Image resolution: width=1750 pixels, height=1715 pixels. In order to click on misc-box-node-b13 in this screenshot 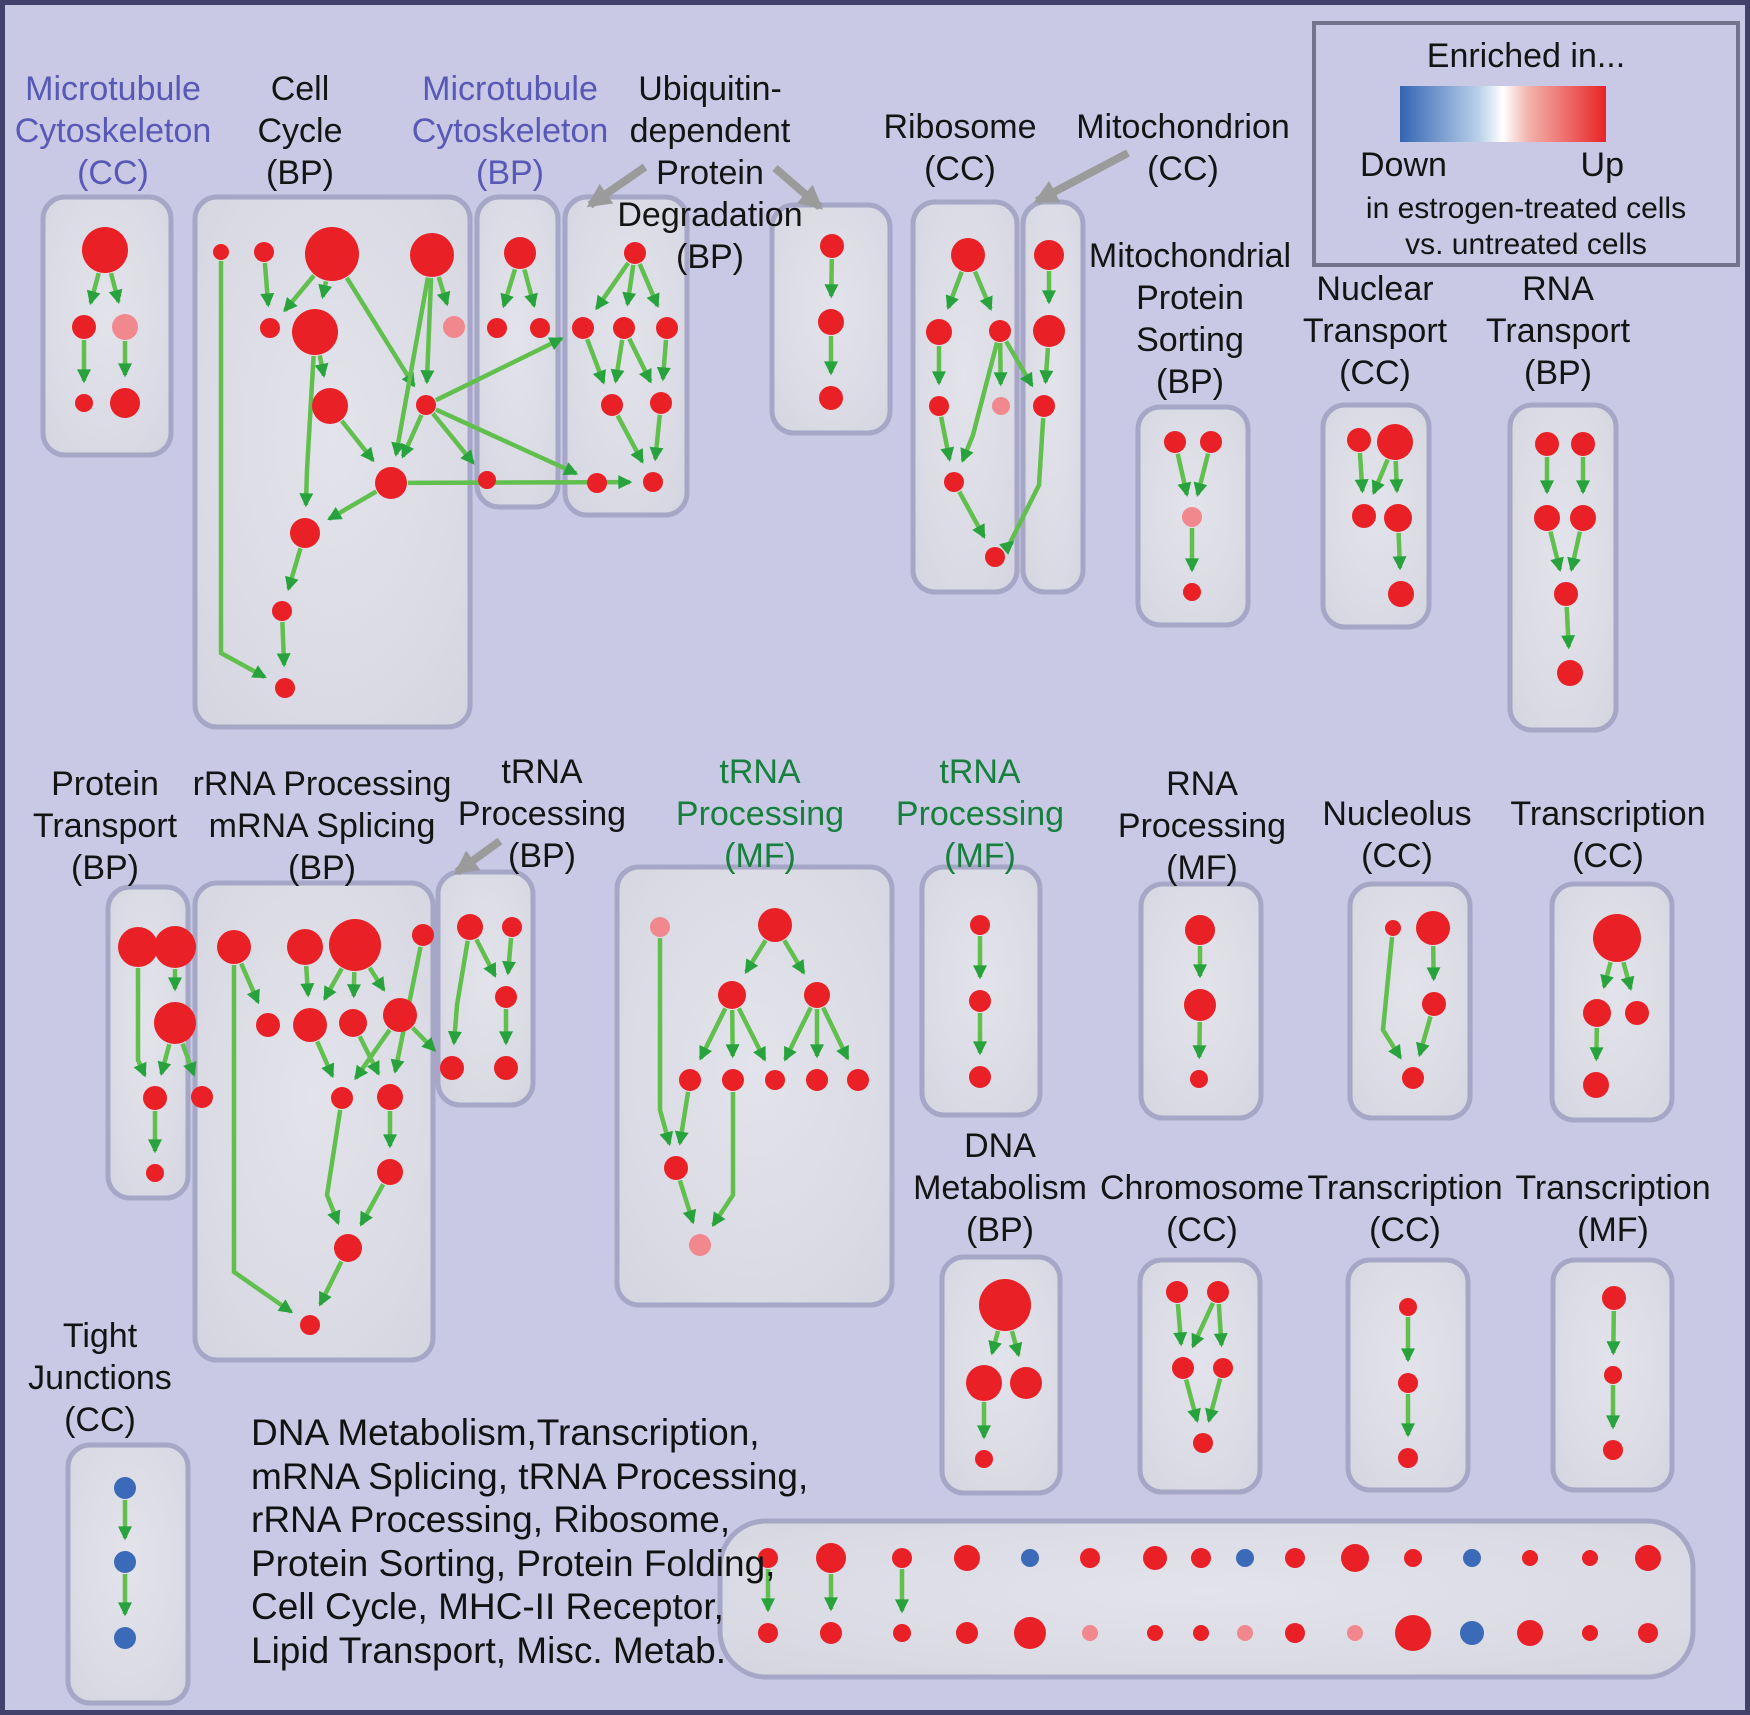, I will do `click(1472, 1633)`.